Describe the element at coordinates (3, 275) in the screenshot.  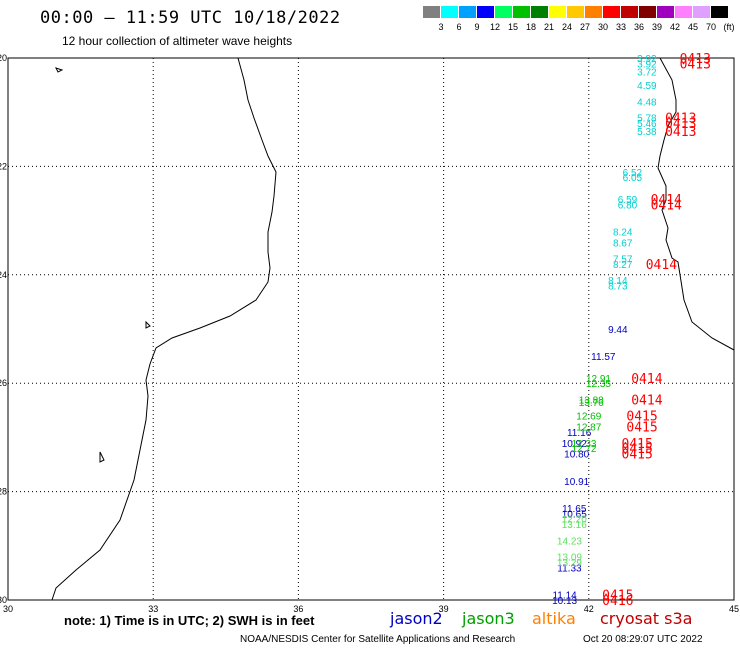
I see `y-tick-label: -24` at that location.